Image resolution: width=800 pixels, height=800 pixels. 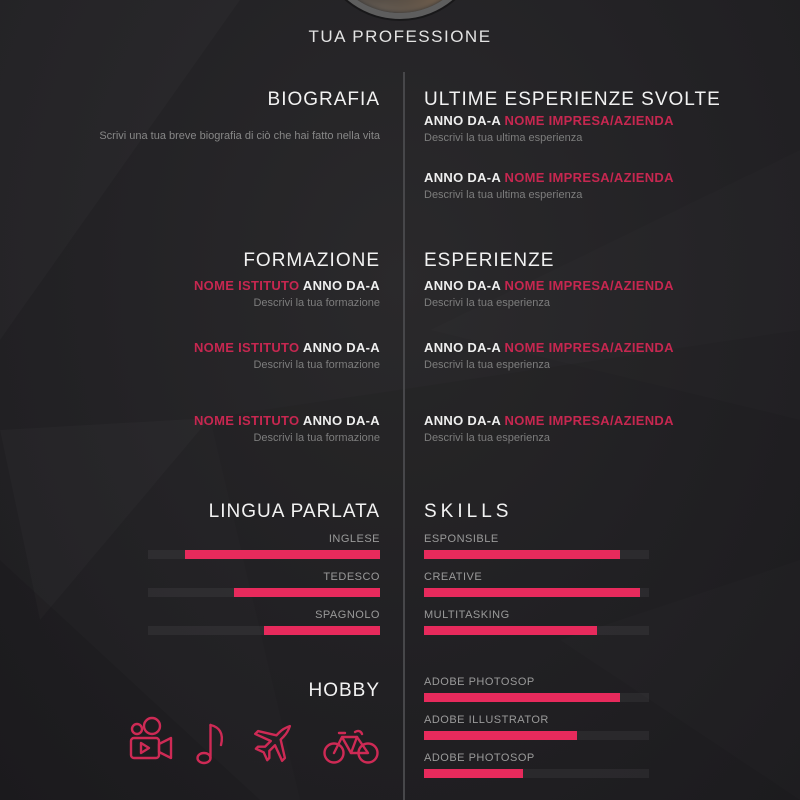 What do you see at coordinates (400, 36) in the screenshot?
I see `profession-title: TUA PROFESSIONE` at bounding box center [400, 36].